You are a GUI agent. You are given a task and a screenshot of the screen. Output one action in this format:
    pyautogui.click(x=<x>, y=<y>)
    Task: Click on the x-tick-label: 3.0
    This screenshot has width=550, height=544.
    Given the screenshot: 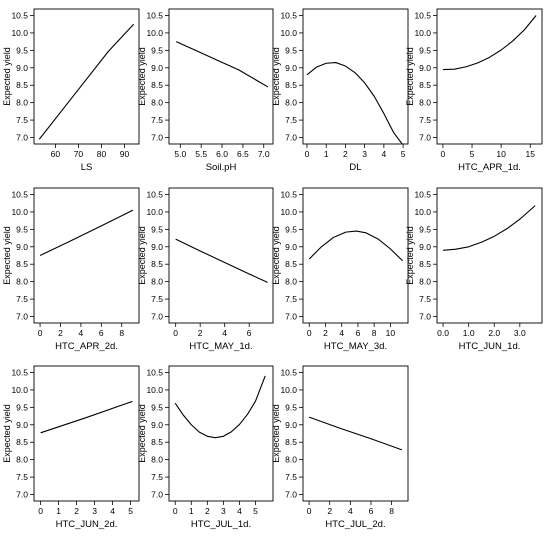 What is the action you would take?
    pyautogui.click(x=520, y=333)
    